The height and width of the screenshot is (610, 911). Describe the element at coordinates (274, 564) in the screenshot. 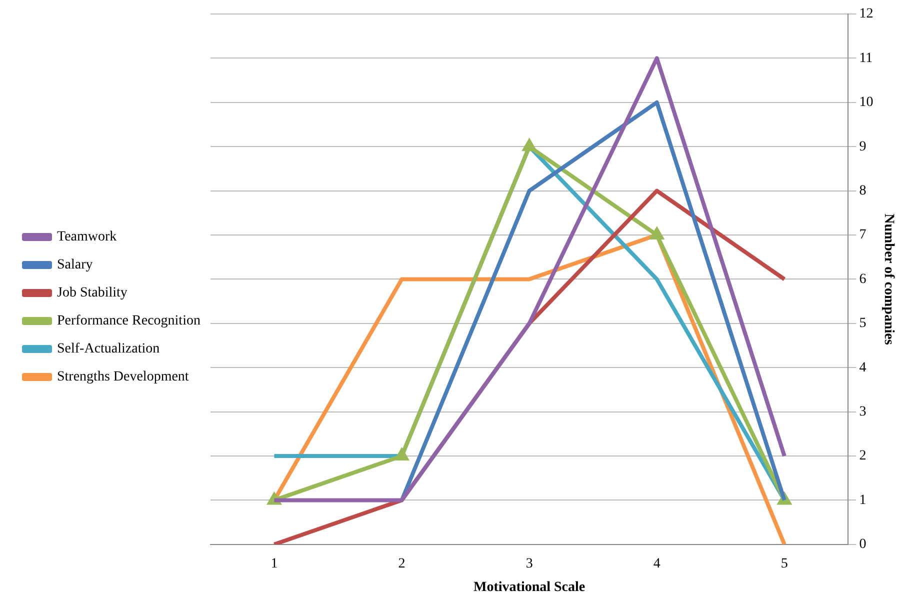

I see `x-tick-label: 1` at that location.